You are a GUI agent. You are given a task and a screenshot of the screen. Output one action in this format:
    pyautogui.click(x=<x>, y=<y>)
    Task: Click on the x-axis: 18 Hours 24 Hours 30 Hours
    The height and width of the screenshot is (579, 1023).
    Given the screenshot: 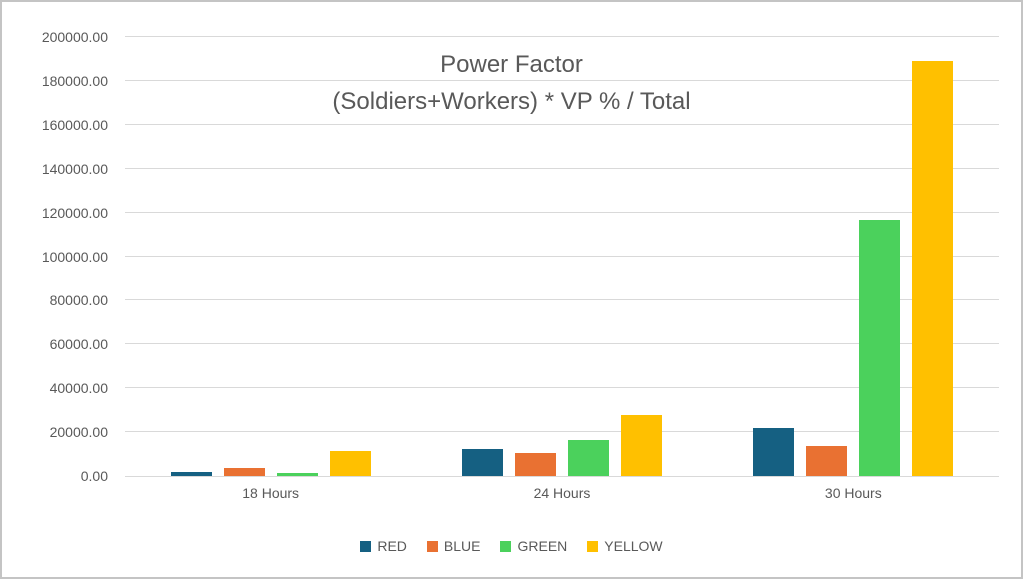 What is the action you would take?
    pyautogui.click(x=562, y=493)
    